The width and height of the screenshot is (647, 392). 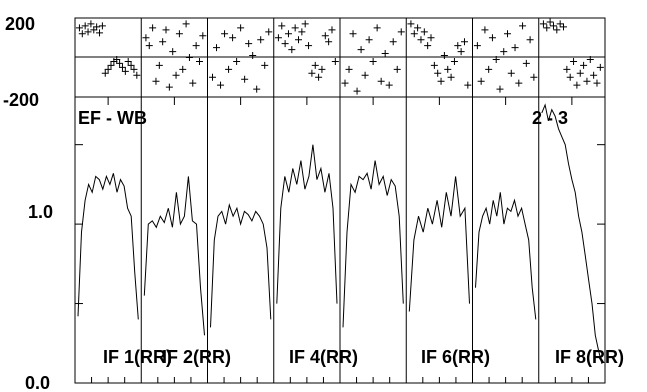 What do you see at coordinates (196, 357) in the screenshot?
I see `if-label-2: IF 2(RR)` at bounding box center [196, 357].